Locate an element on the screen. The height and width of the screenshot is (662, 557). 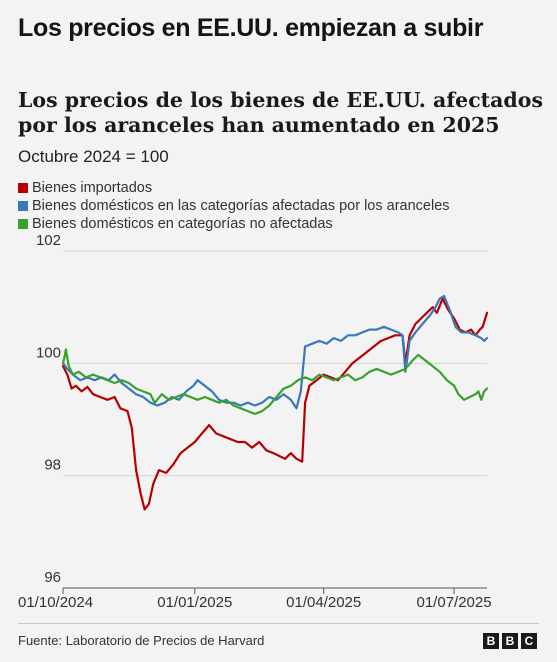
x-tick-label: 01/01/2025 is located at coordinates (194, 602).